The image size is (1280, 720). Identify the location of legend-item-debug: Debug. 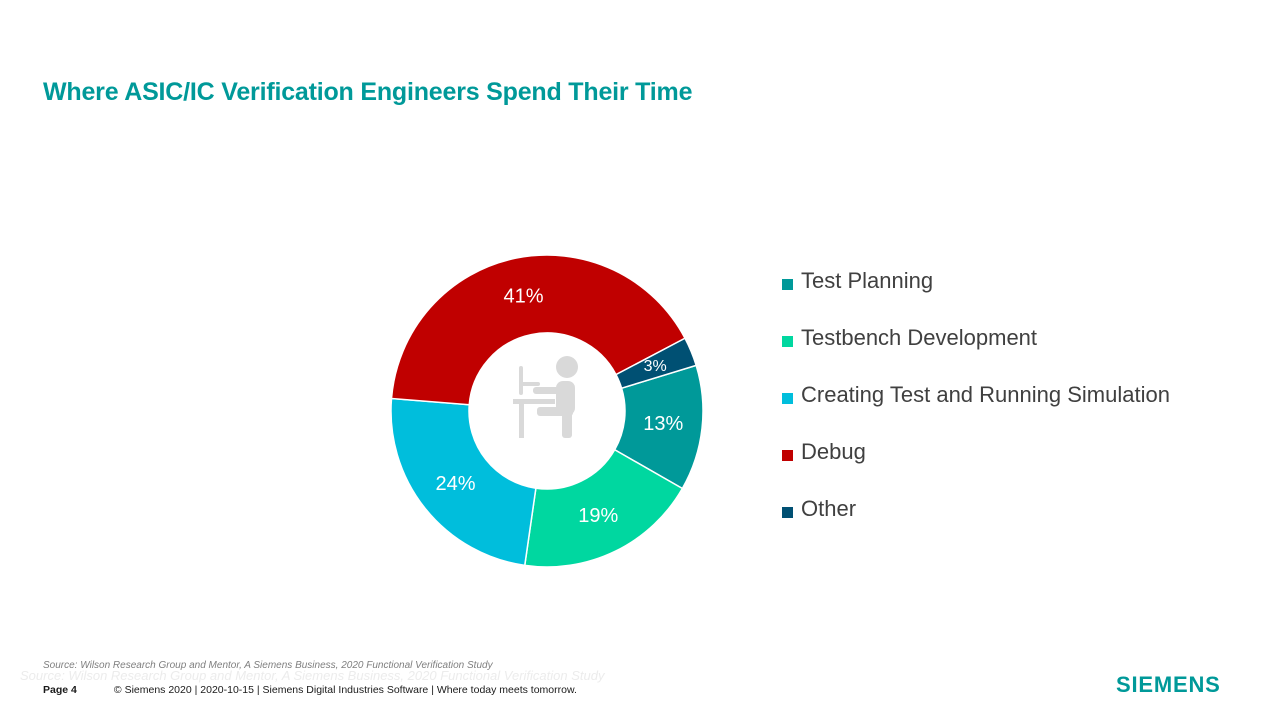
(976, 467).